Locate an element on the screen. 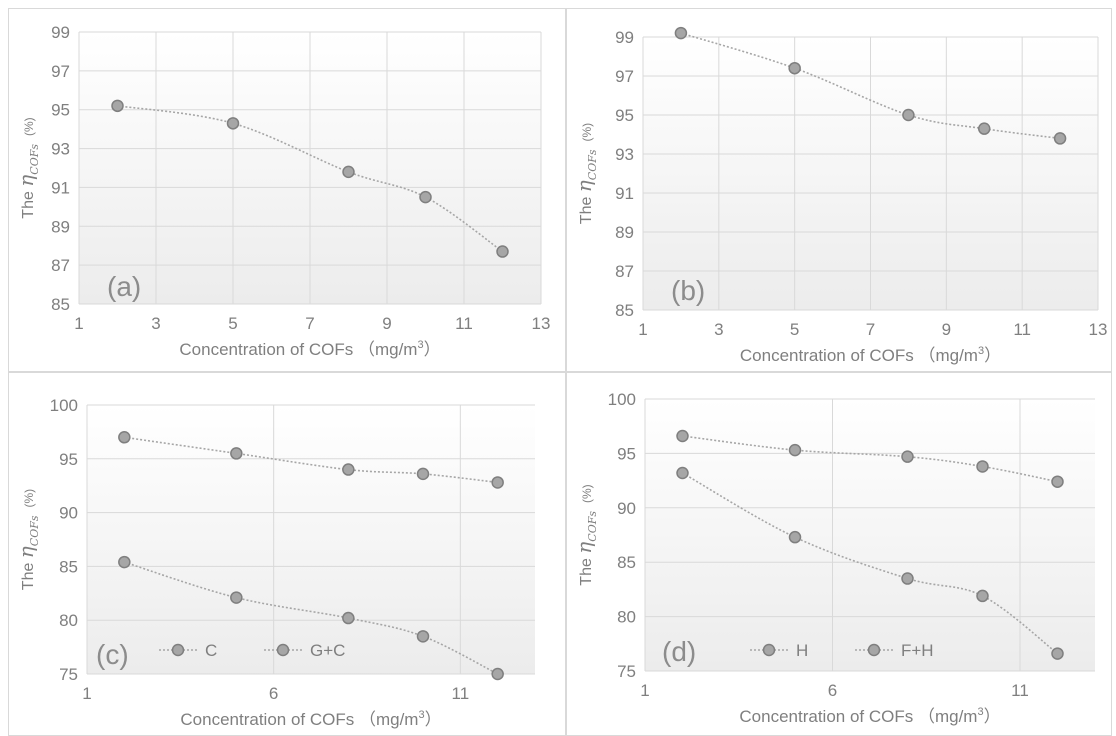 The image size is (1116, 736). x-tick-label: 3 is located at coordinates (155, 323).